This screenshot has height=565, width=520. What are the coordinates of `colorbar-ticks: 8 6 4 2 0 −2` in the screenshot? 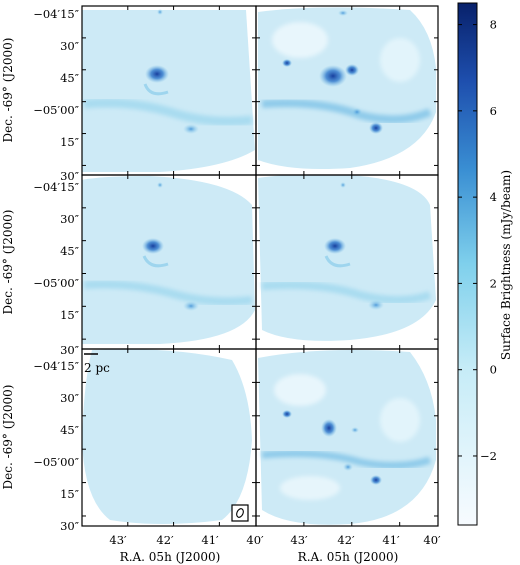 It's located at (477, 240).